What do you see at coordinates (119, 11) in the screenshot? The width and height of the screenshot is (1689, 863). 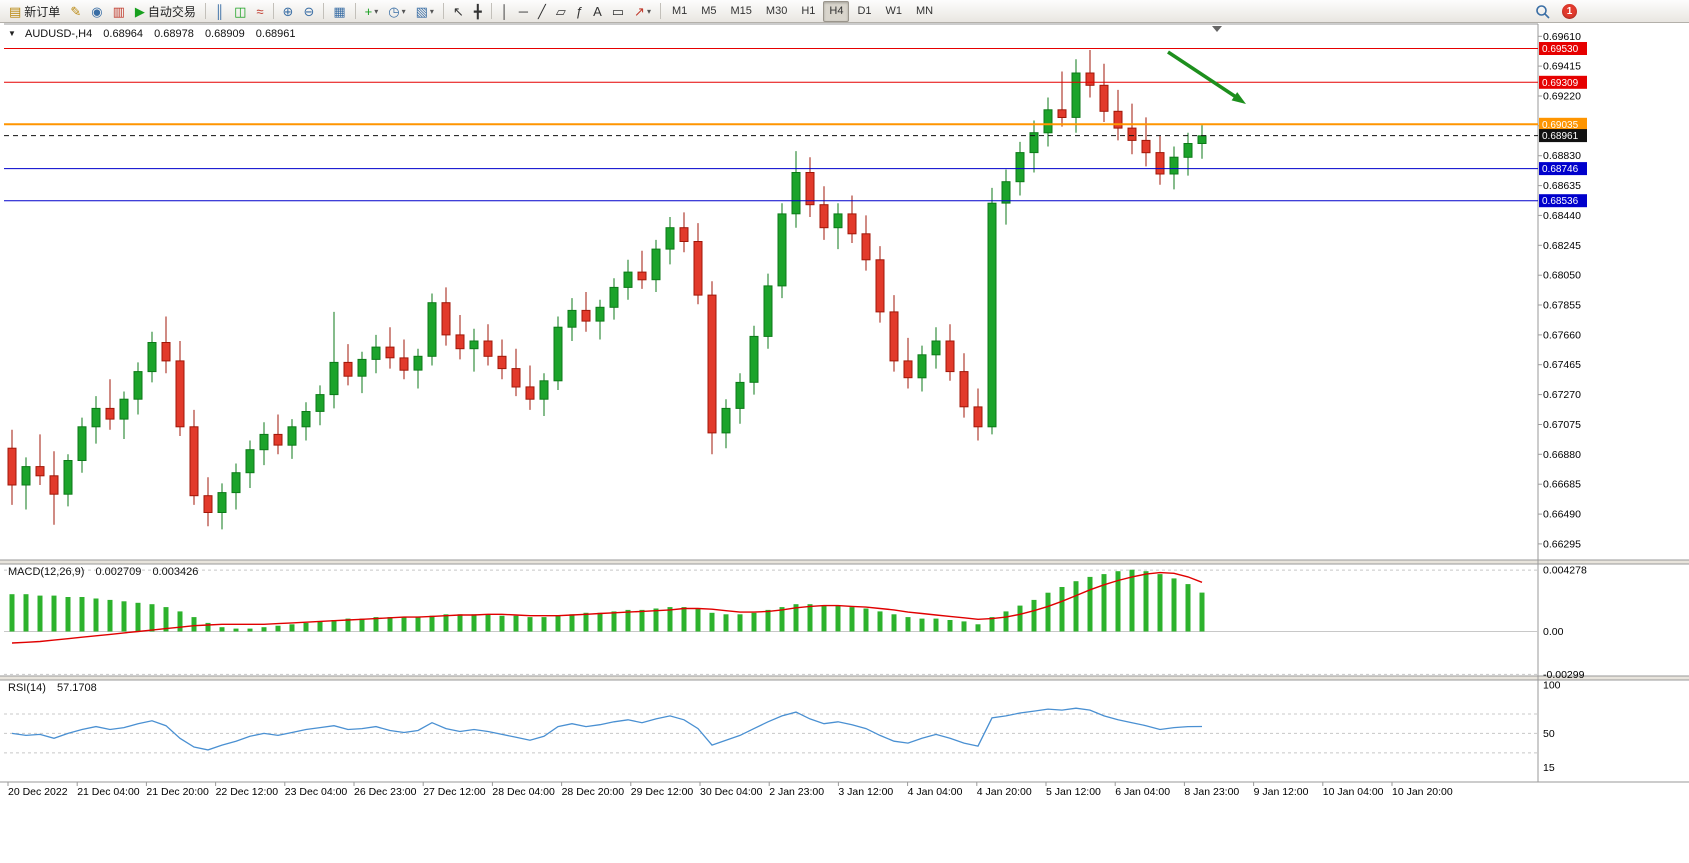 I see `terminal-button: ▥` at bounding box center [119, 11].